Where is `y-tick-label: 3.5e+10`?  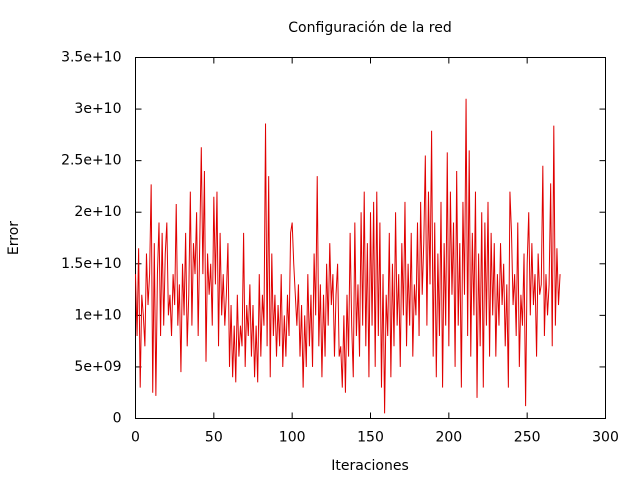 y-tick-label: 3.5e+10 is located at coordinates (91, 58).